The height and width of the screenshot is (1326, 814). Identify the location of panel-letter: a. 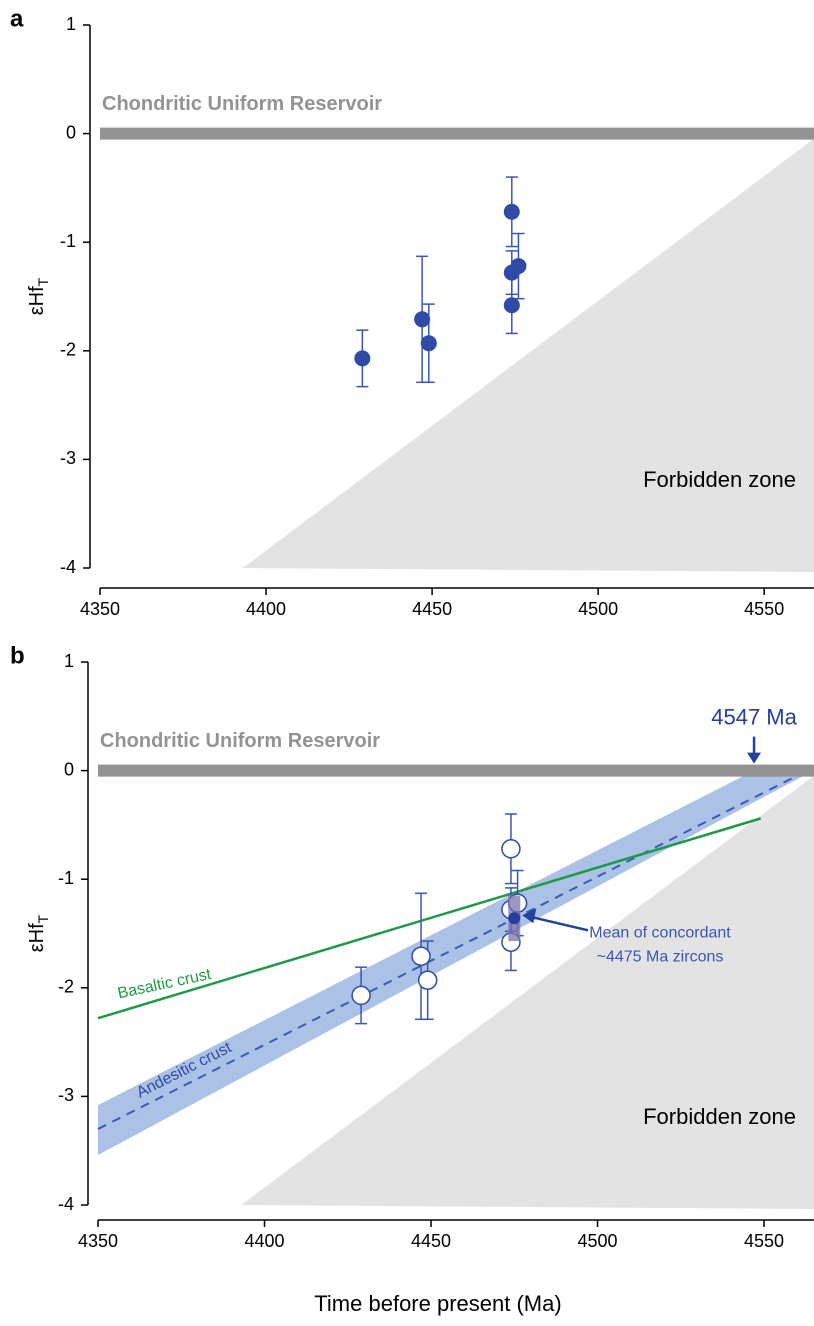
(17, 18).